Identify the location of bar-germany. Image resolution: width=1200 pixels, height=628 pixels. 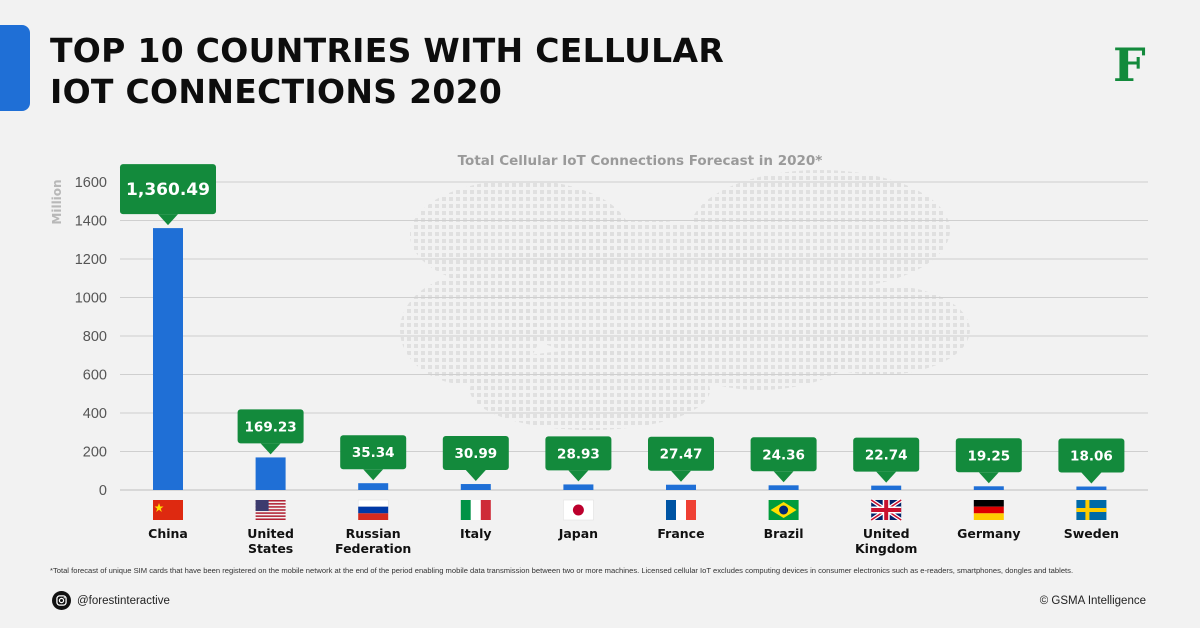
(988, 488).